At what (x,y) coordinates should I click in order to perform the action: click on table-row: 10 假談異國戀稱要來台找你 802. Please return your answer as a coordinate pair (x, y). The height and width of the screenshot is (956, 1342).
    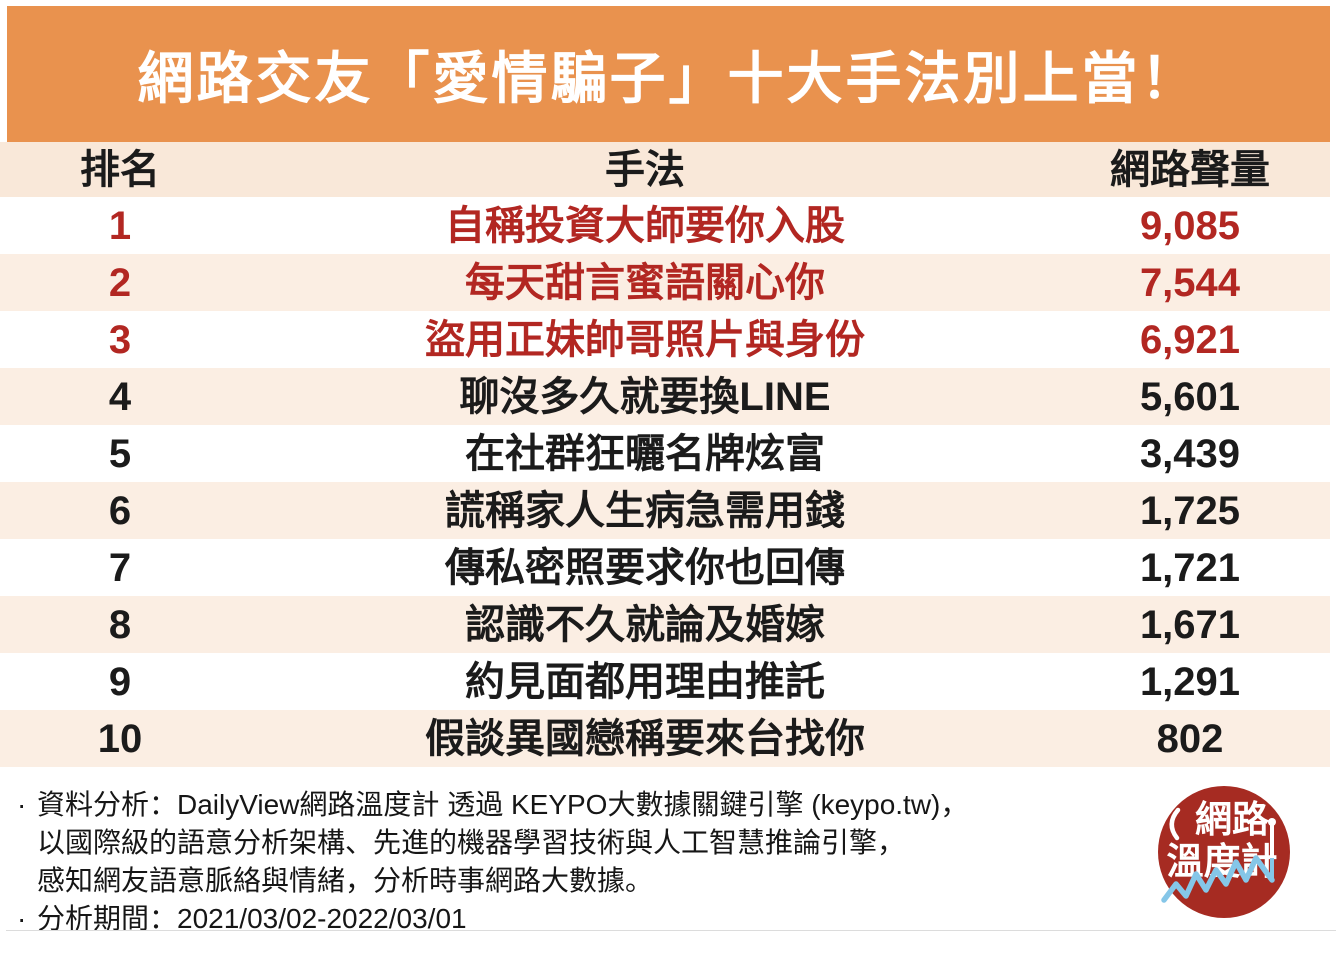
    Looking at the image, I should click on (665, 738).